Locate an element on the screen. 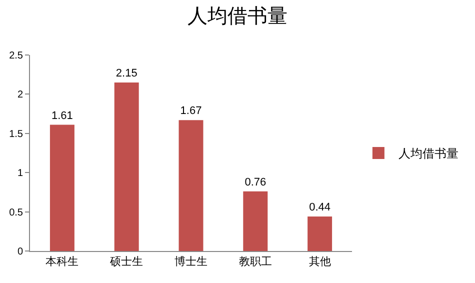  y-tick-label: 1.5 is located at coordinates (16, 134).